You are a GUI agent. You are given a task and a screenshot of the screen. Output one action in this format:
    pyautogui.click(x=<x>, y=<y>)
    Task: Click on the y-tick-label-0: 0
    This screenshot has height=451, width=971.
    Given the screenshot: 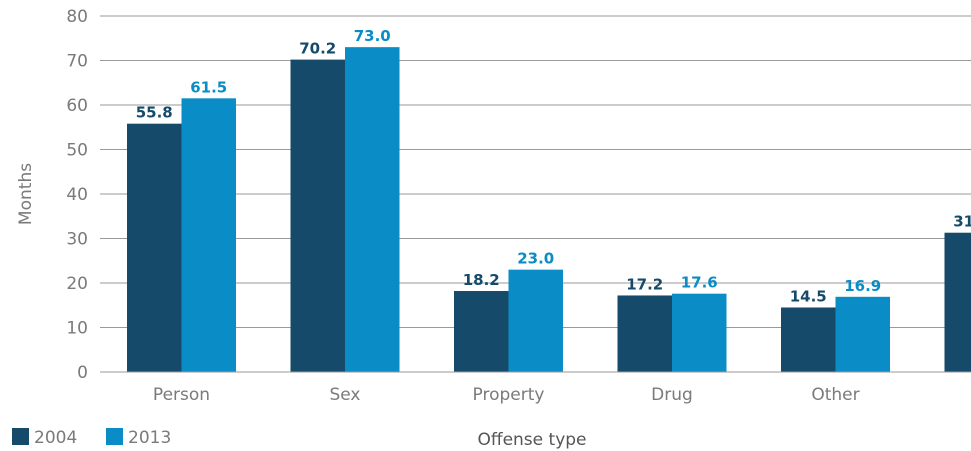 What is the action you would take?
    pyautogui.click(x=82, y=373)
    